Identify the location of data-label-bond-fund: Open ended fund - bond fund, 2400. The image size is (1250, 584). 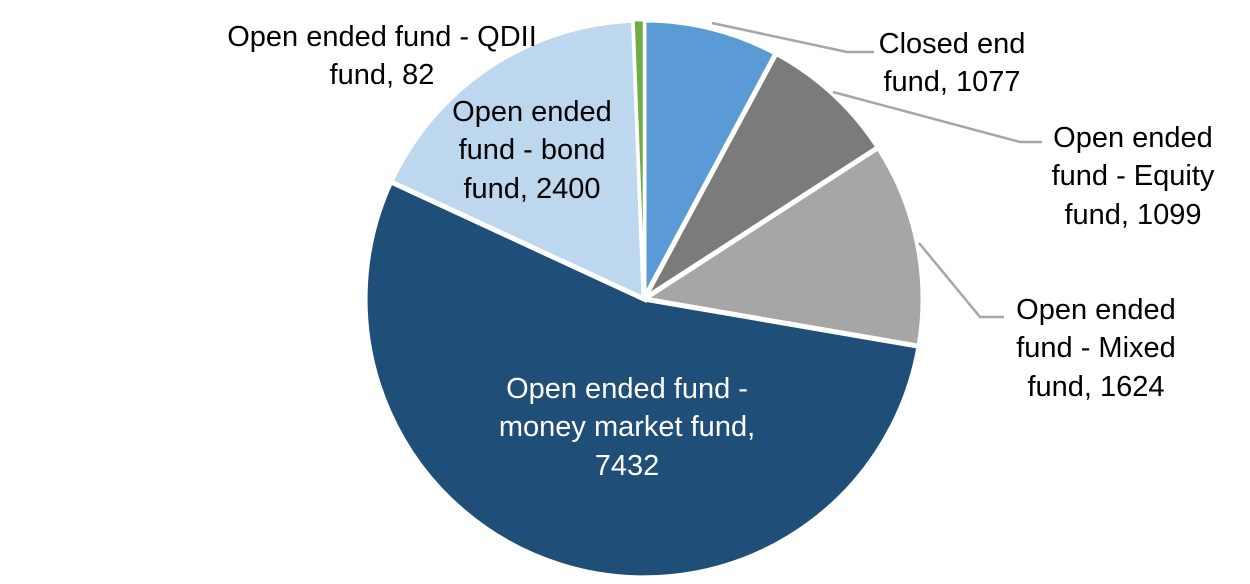
(532, 150).